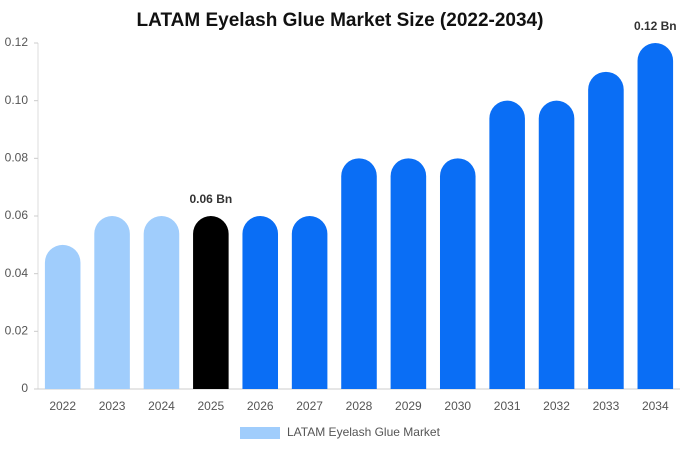  Describe the element at coordinates (408, 406) in the screenshot. I see `x-tick-label: 2029` at that location.